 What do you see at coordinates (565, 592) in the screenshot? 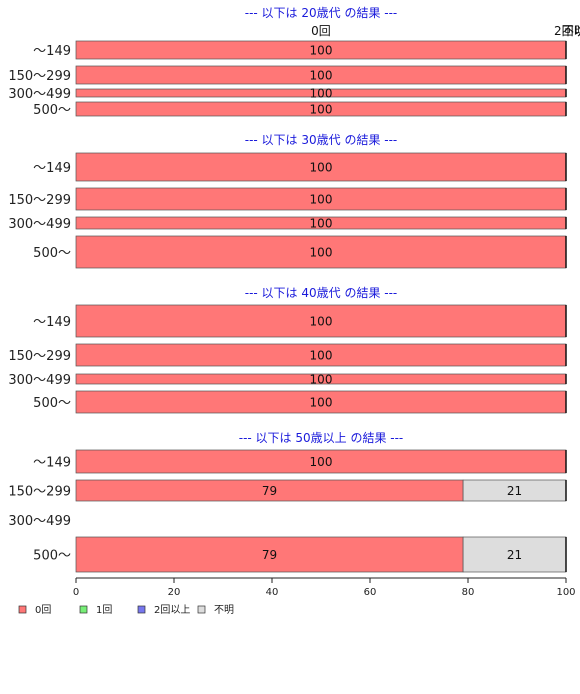
I see `x-tick-label: 100` at bounding box center [565, 592].